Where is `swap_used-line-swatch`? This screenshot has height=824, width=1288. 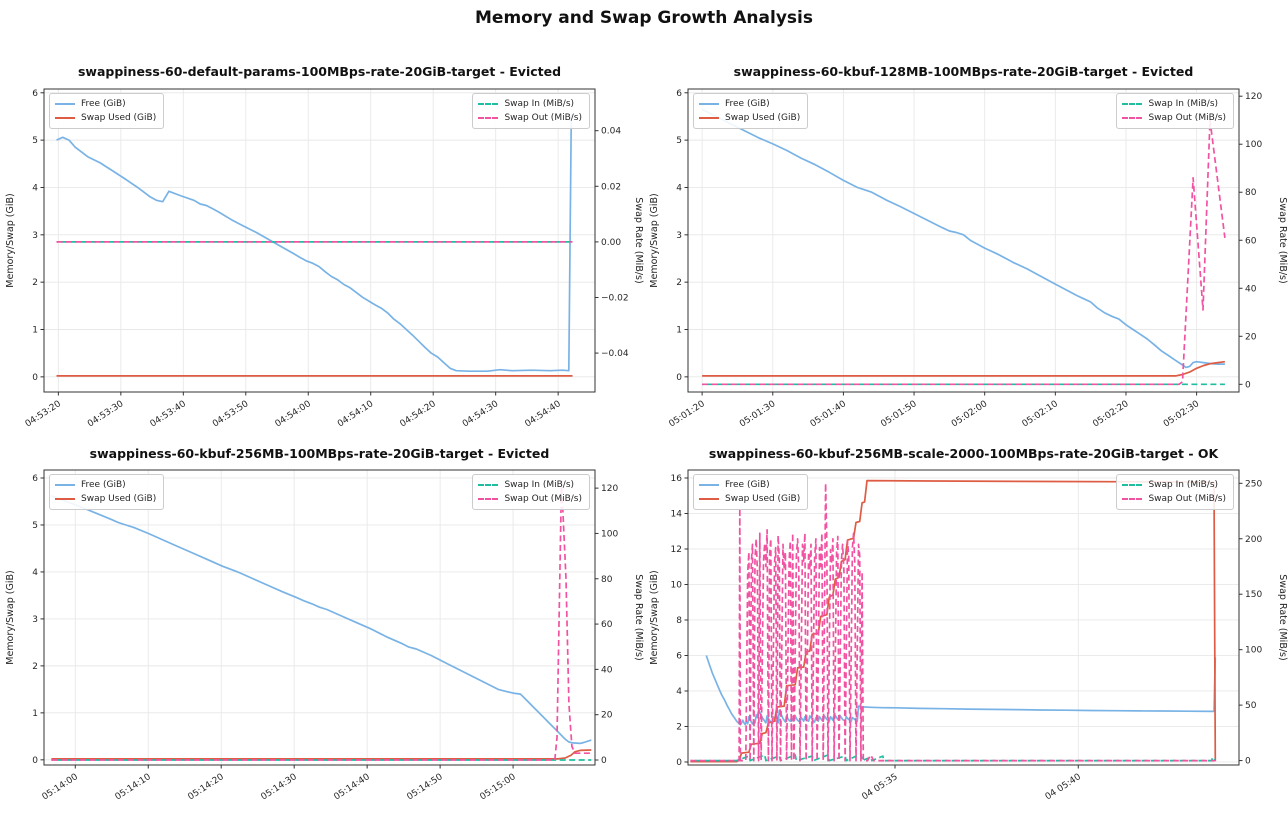 swap_used-line-swatch is located at coordinates (65, 499).